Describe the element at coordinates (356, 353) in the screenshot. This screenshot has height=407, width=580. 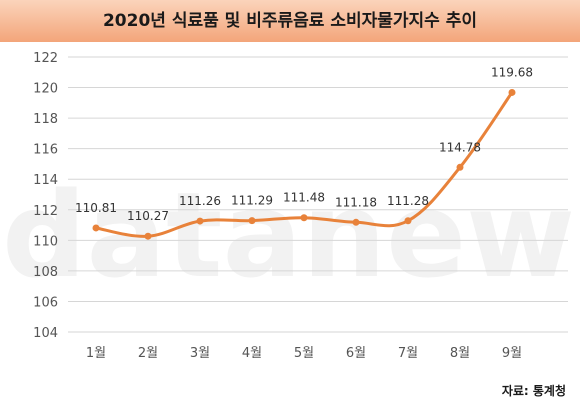
I see `x-tick-label: 6월` at that location.